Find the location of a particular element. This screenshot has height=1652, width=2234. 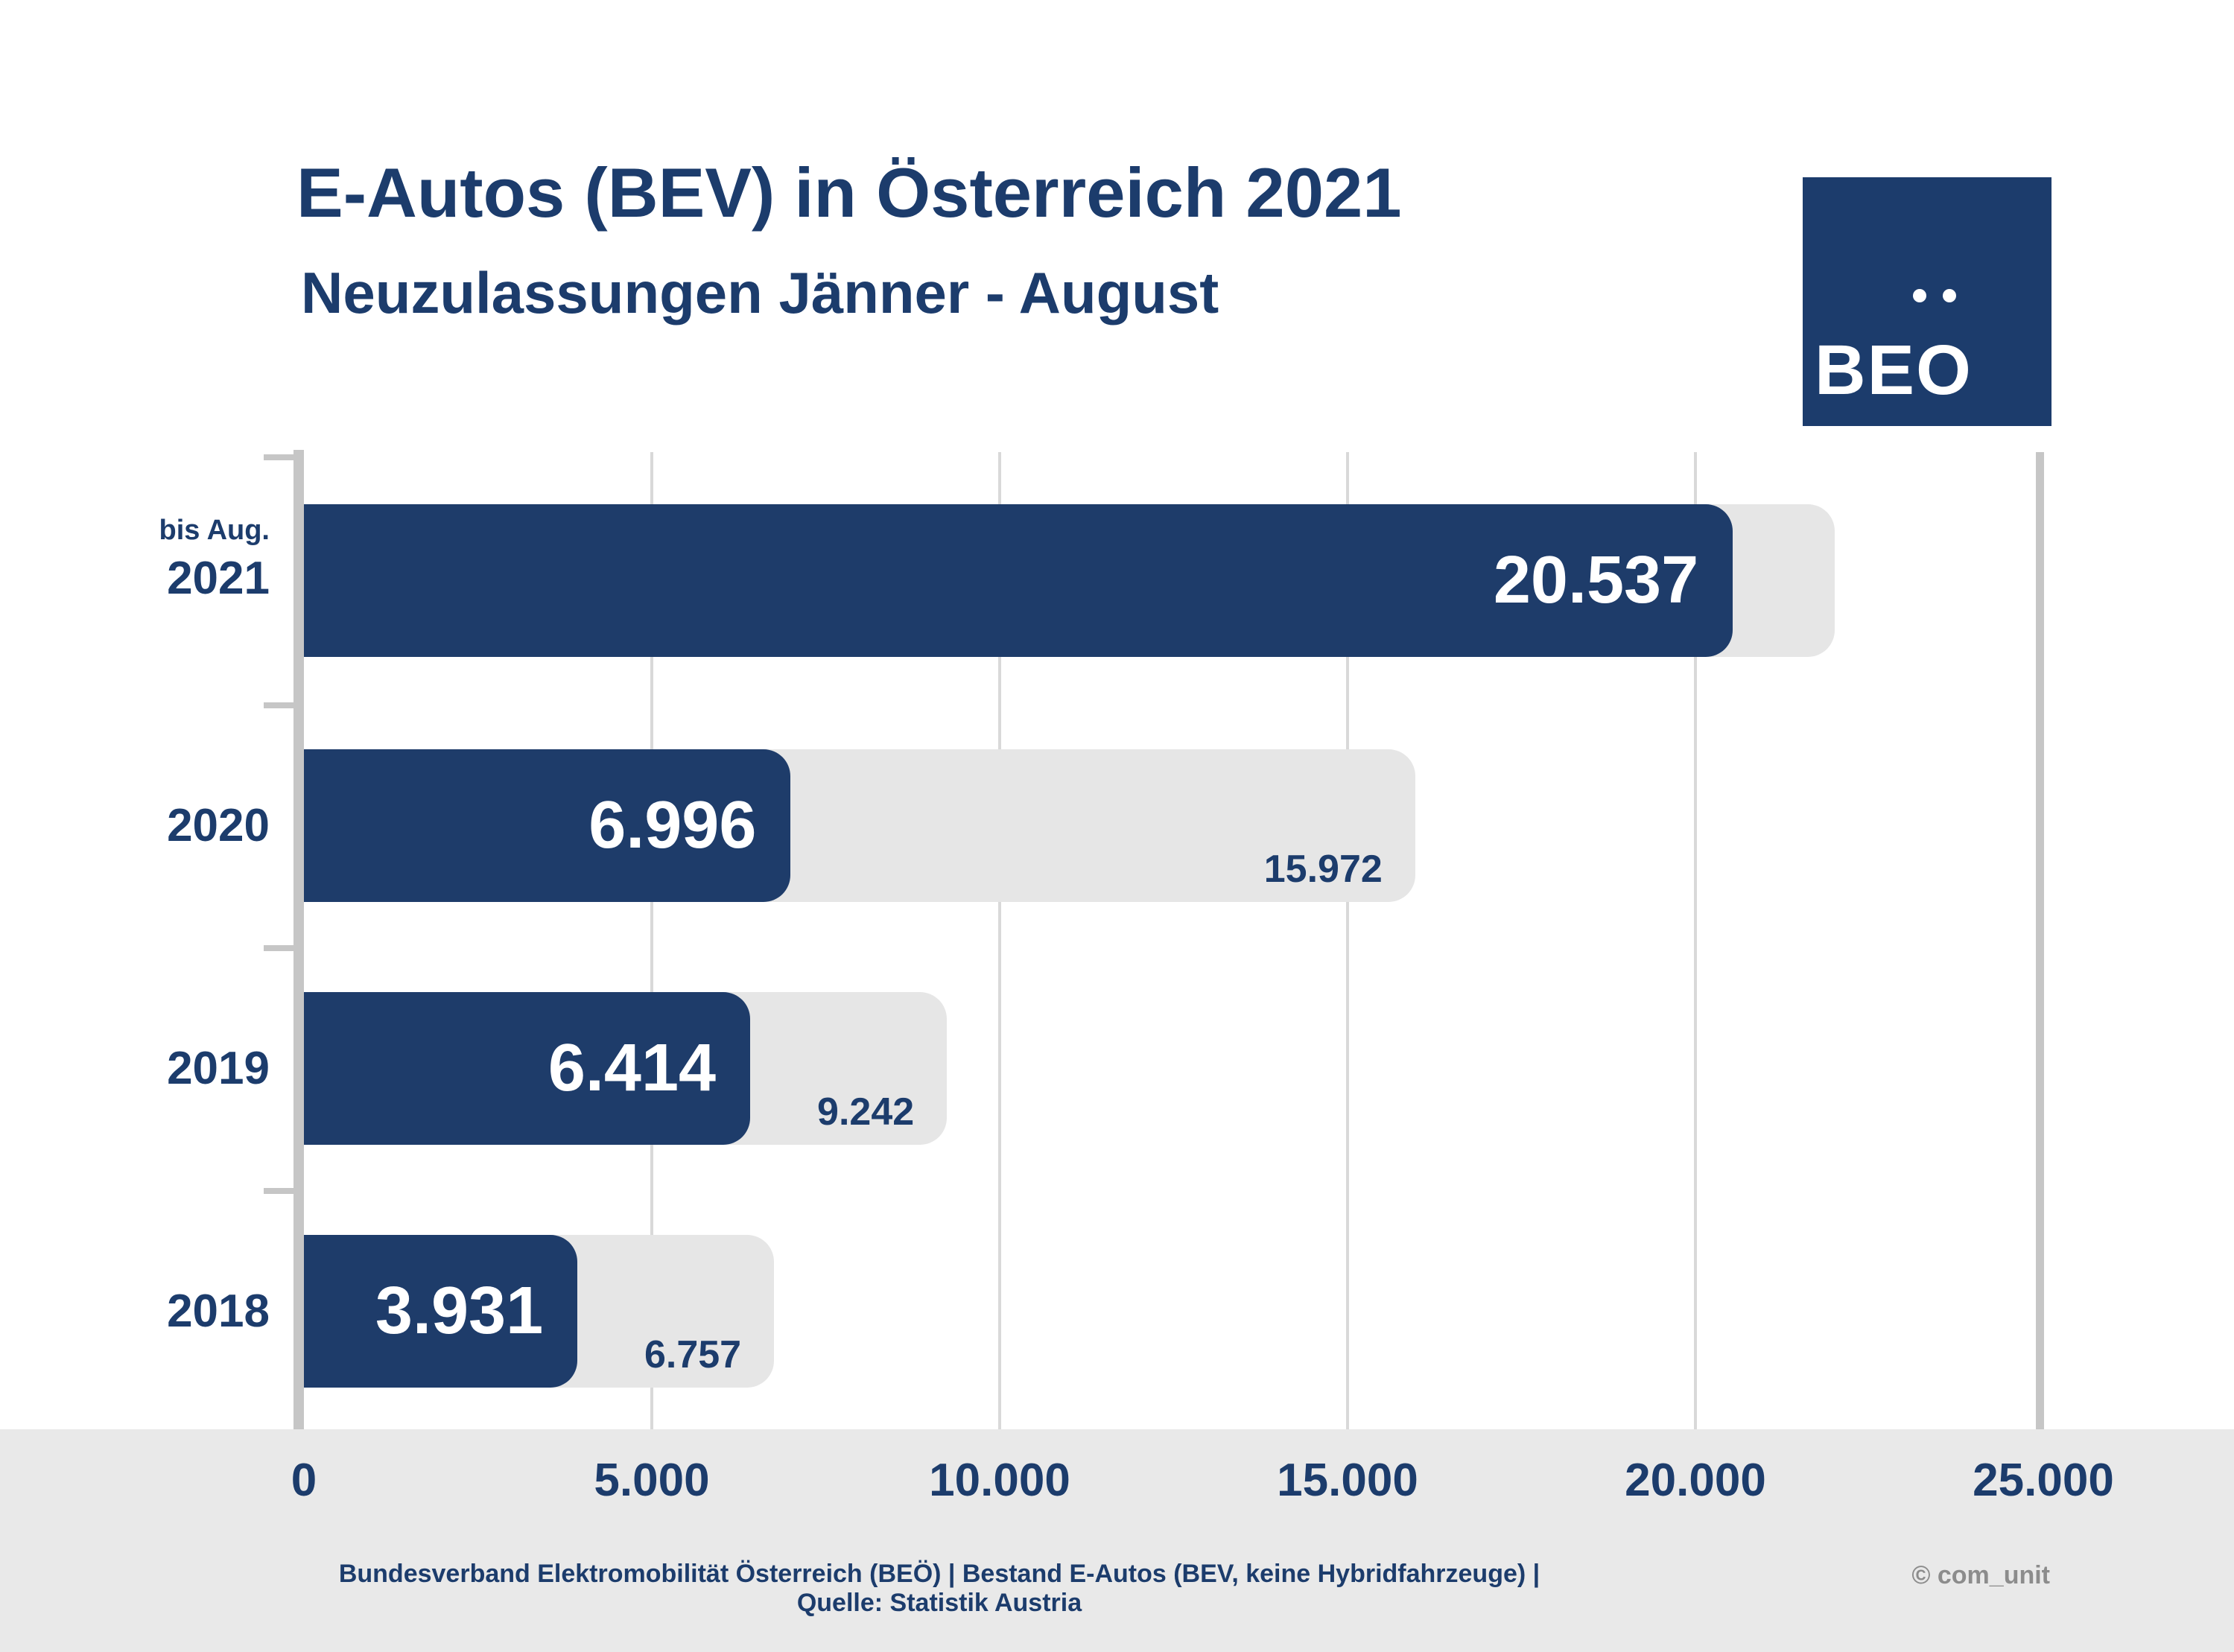

beo-logo: BEO is located at coordinates (1927, 301).